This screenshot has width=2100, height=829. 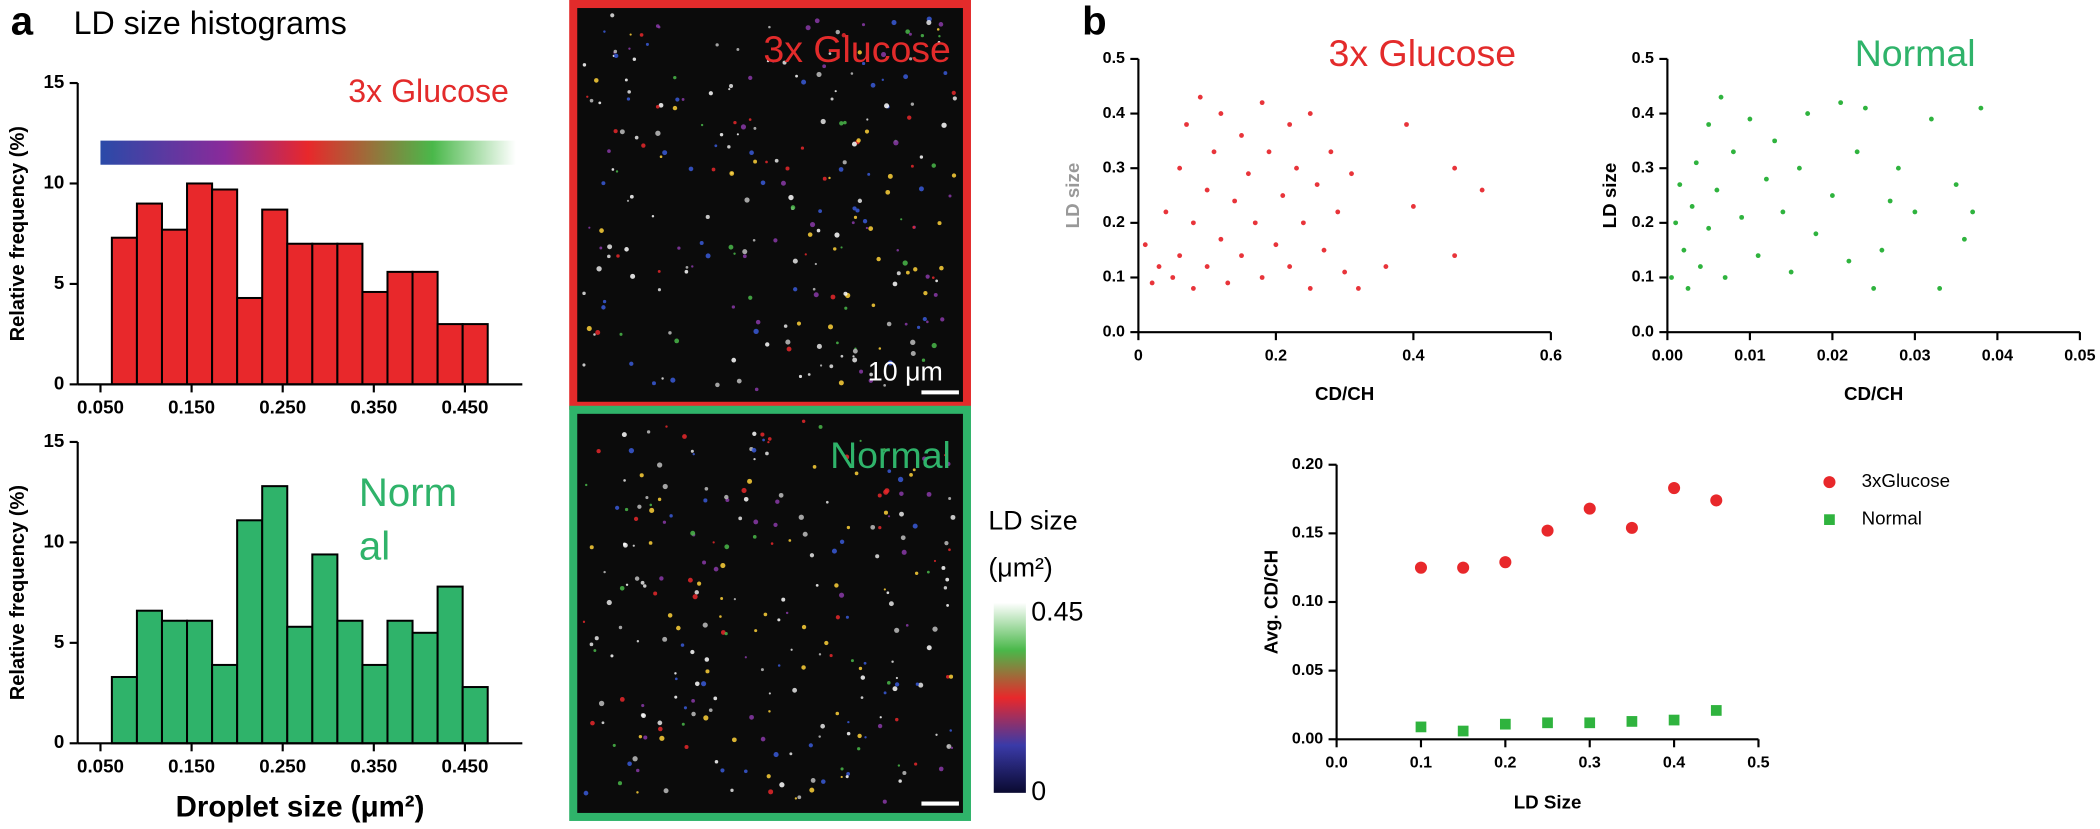 What do you see at coordinates (373, 406) in the screenshot?
I see `x-tick-label: 0.350` at bounding box center [373, 406].